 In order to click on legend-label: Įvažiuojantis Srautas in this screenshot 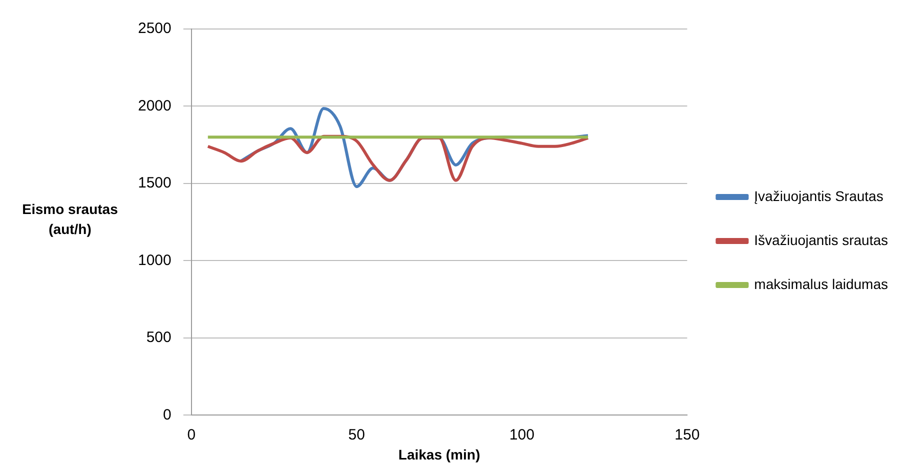, I will do `click(819, 196)`.